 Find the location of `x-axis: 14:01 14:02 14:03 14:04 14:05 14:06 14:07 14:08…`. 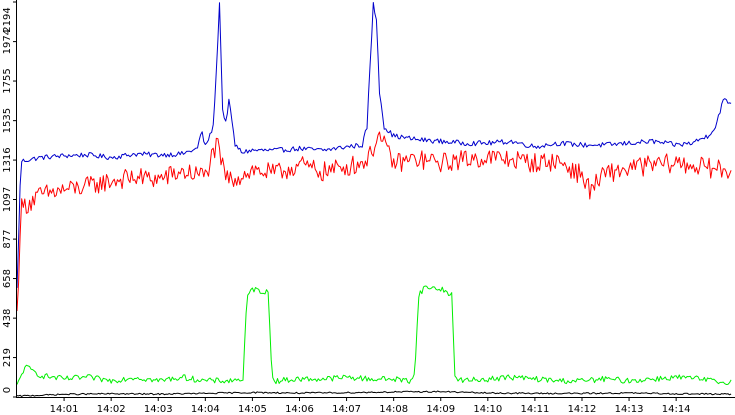

x-axis: 14:01 14:02 14:03 14:04 14:05 14:06 14:07 14:08… is located at coordinates (370, 406).